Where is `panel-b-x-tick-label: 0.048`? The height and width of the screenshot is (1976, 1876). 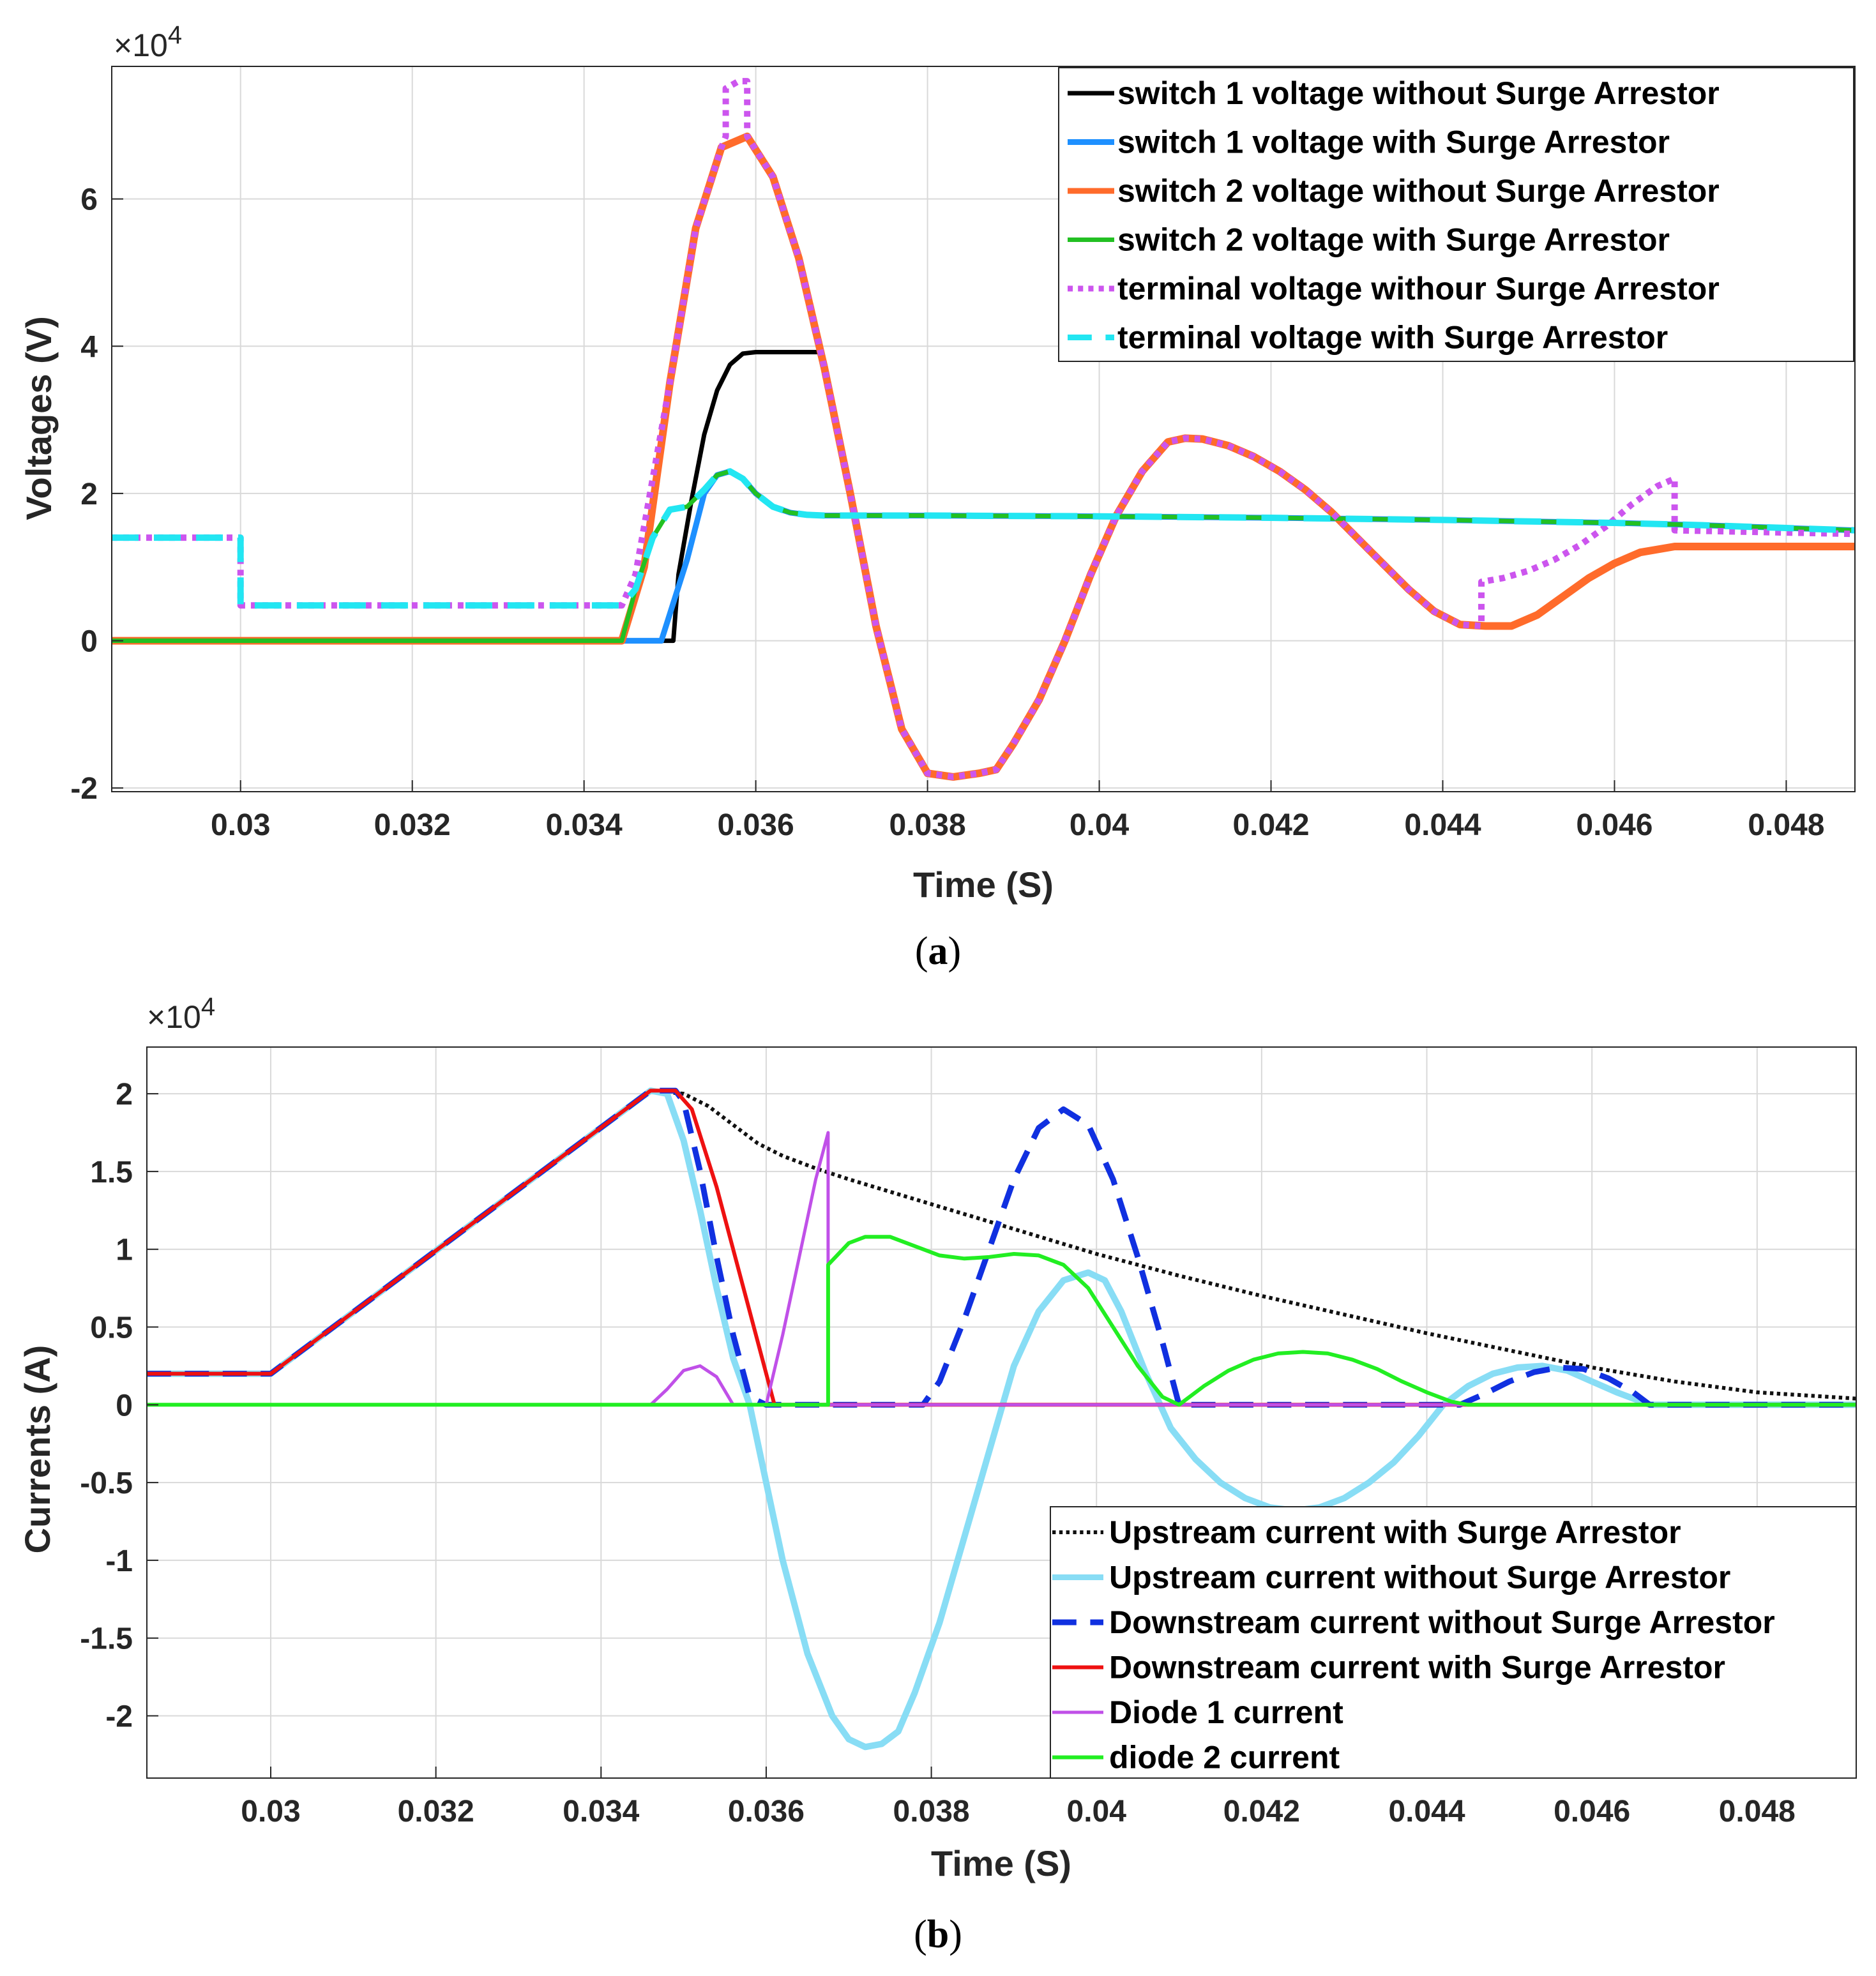
panel-b-x-tick-label: 0.048 is located at coordinates (1757, 1812).